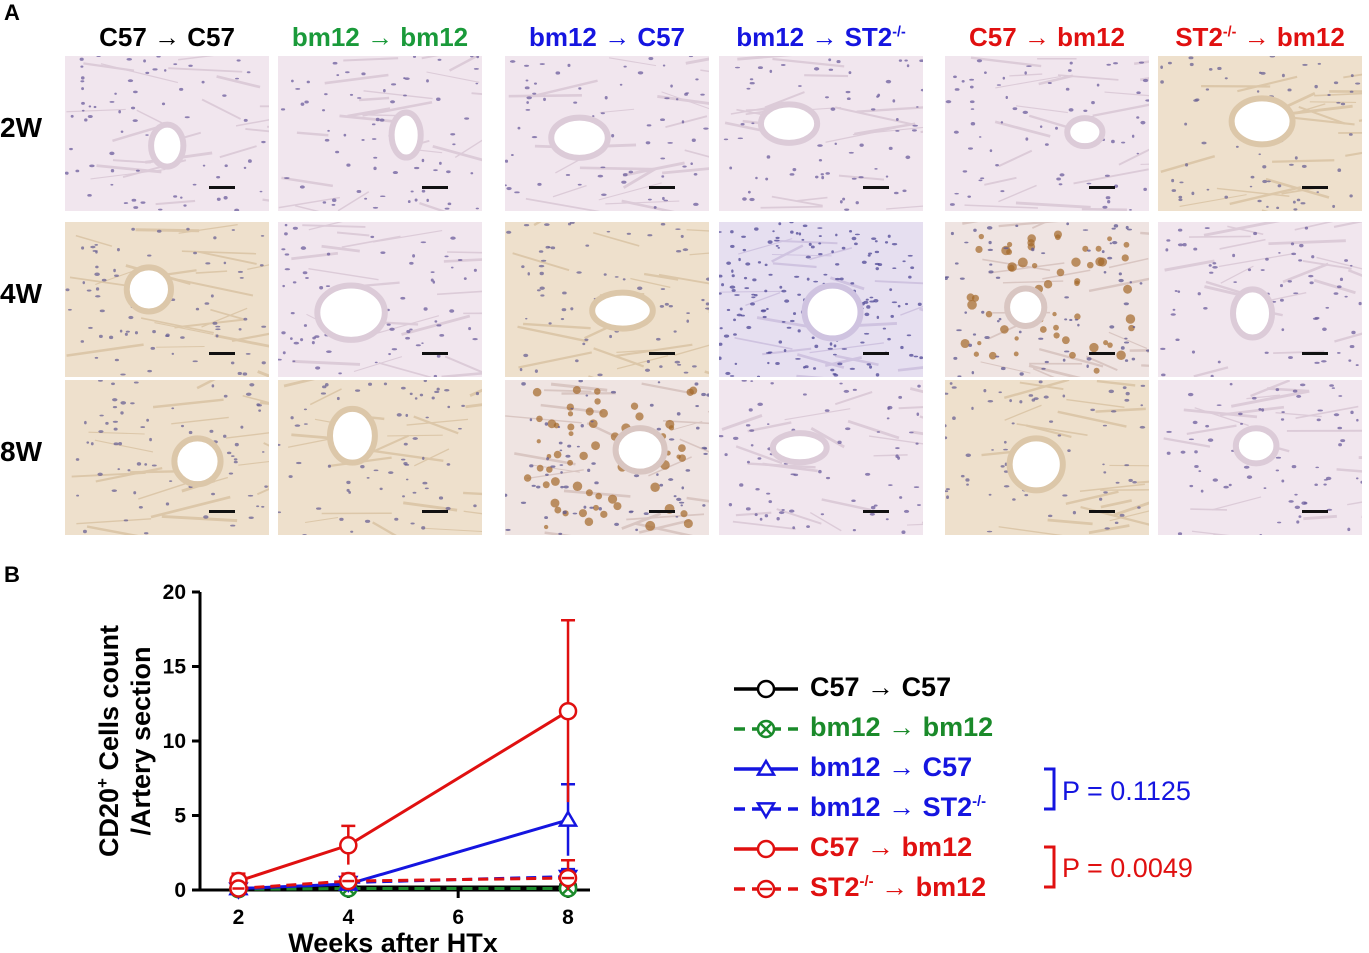 This screenshot has width=1369, height=953. I want to click on p-value-brackets, so click(1050, 828).